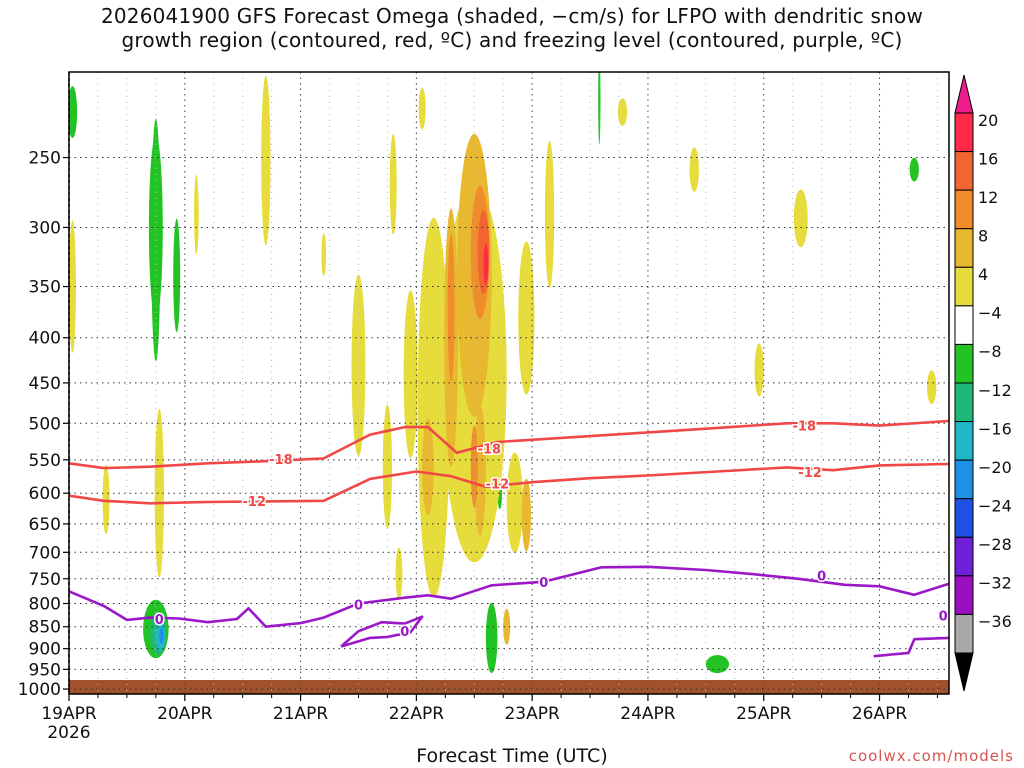 This screenshot has width=1024, height=768. What do you see at coordinates (943, 616) in the screenshot?
I see `contour-label-freezing_right-0: 0` at bounding box center [943, 616].